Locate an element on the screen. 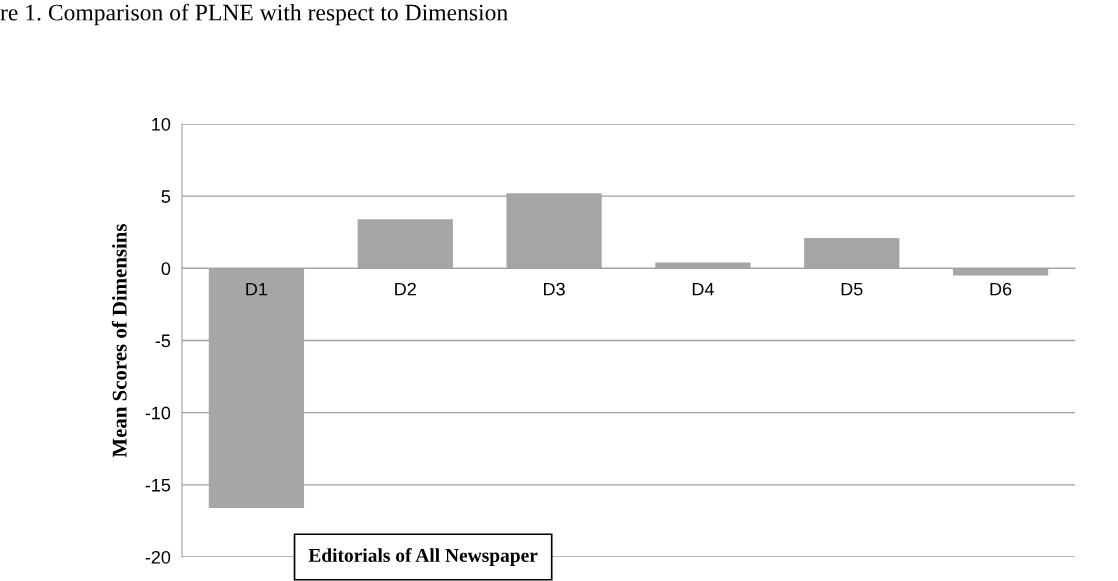 This screenshot has width=1118, height=581. x-tick-label: D3 is located at coordinates (554, 289).